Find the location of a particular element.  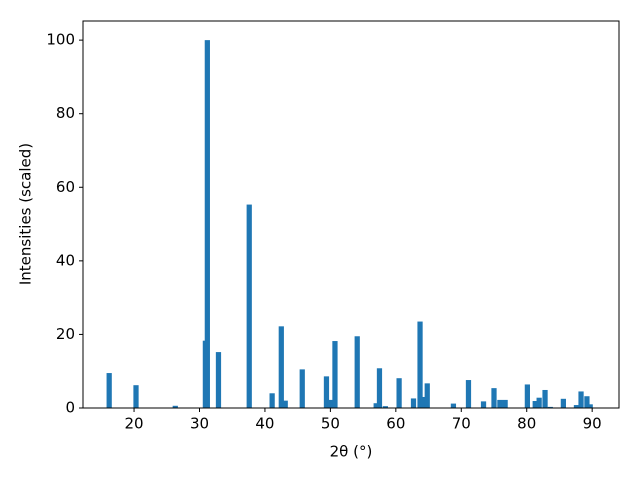

x-tick-label: 30 is located at coordinates (199, 424).